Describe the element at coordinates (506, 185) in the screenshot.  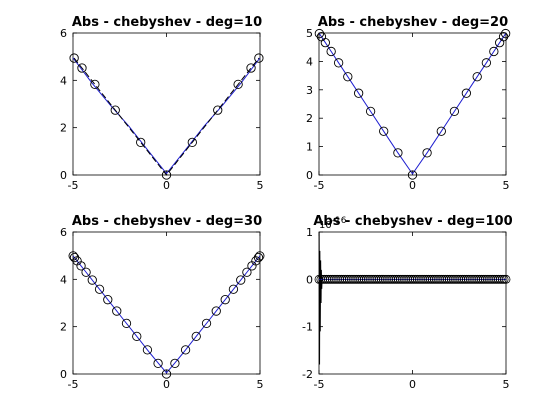
I see `x-tick-label: 5` at that location.